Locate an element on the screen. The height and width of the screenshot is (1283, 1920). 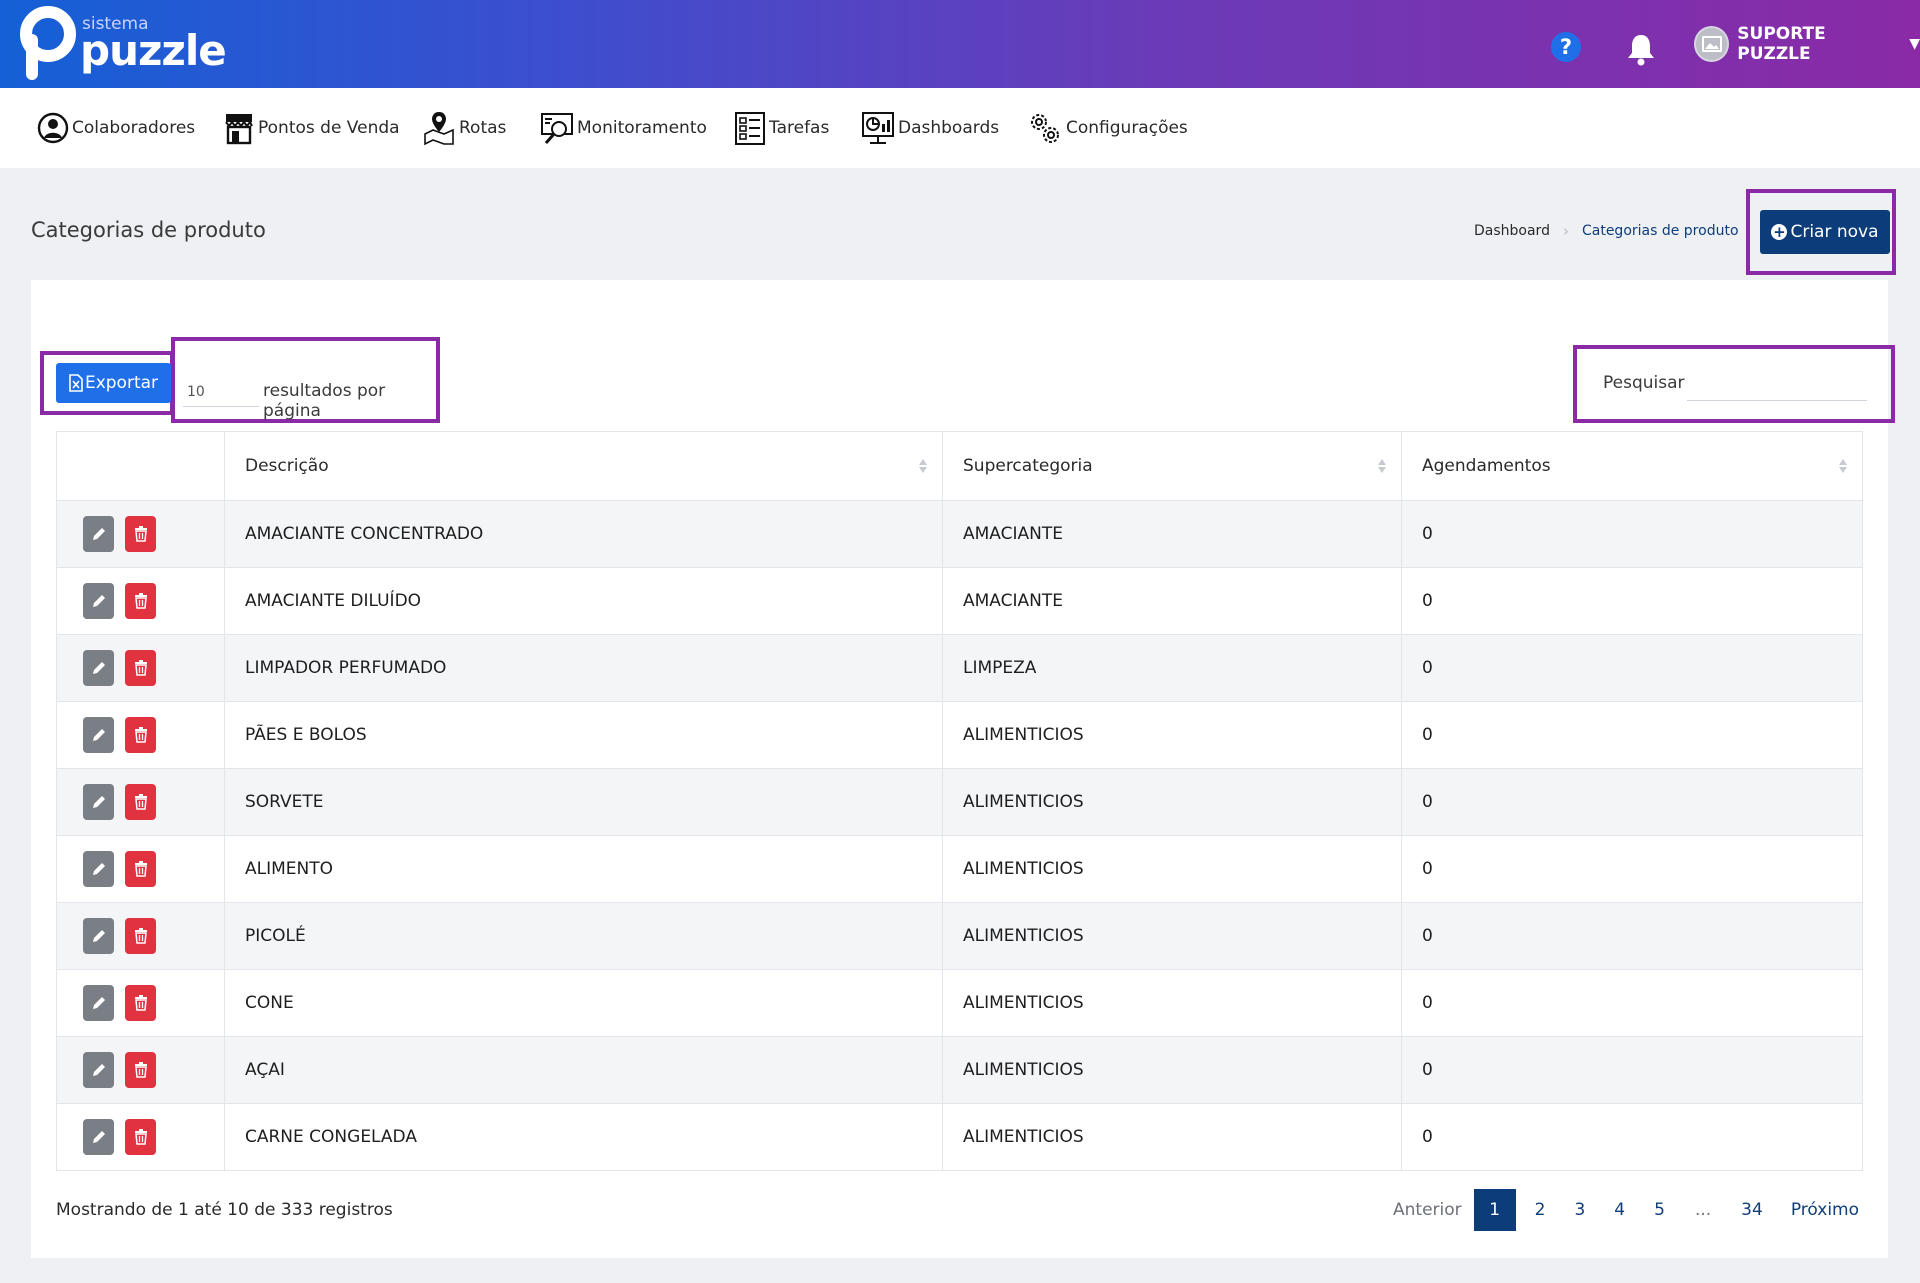
pagination-next: Próximo is located at coordinates (1825, 1210).